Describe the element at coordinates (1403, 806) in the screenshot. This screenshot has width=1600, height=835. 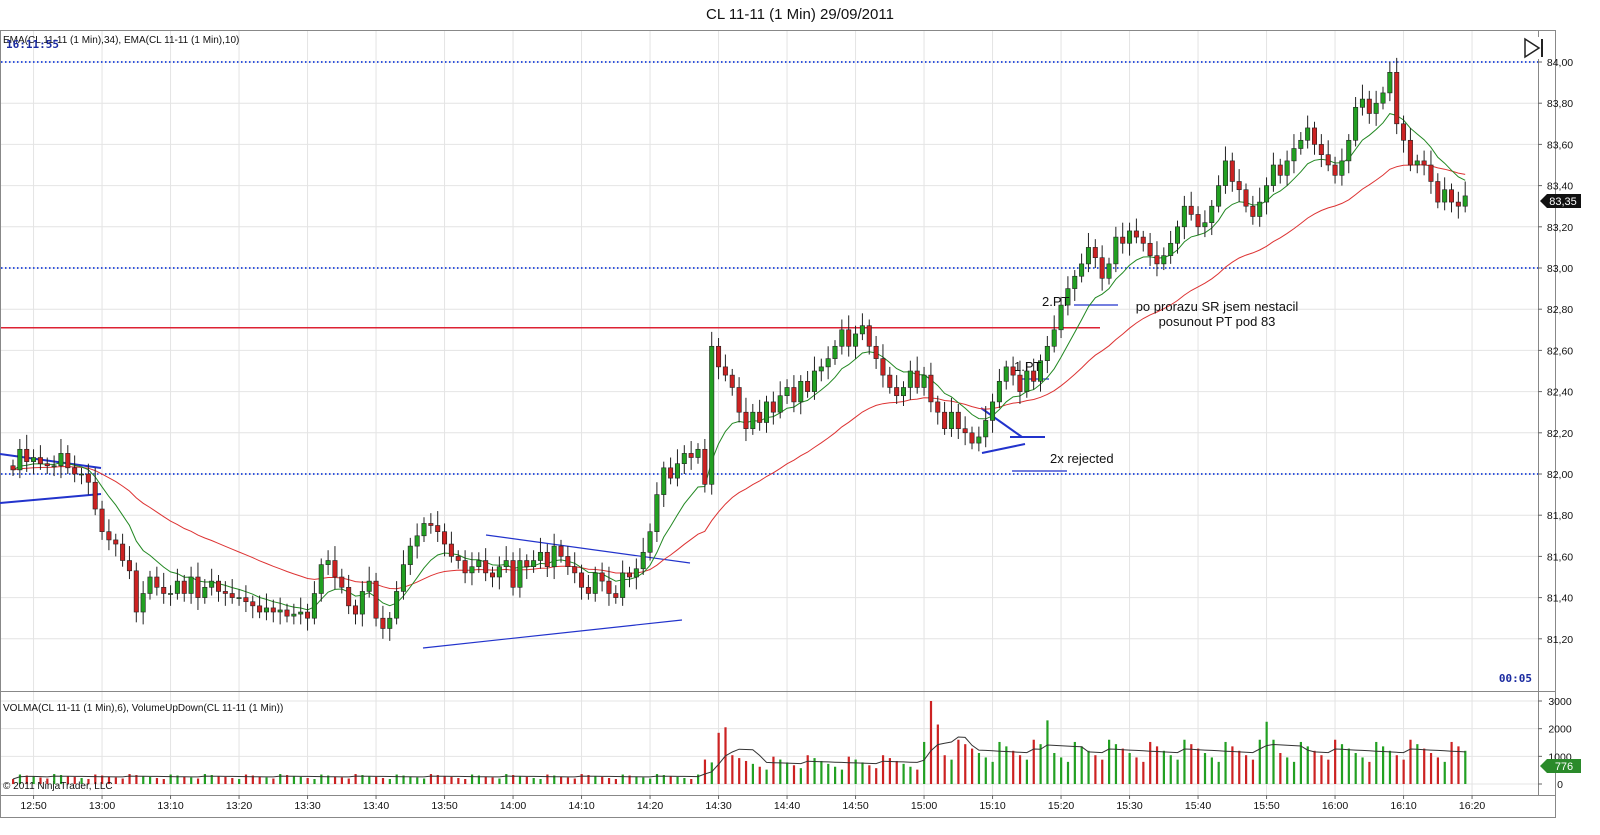
I see `time-tick-label: 16:10` at that location.